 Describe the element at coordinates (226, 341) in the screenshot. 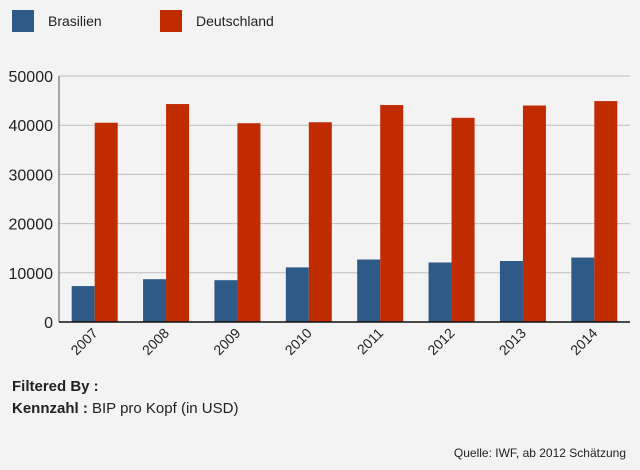

I see `x-tick-label: 2009` at that location.